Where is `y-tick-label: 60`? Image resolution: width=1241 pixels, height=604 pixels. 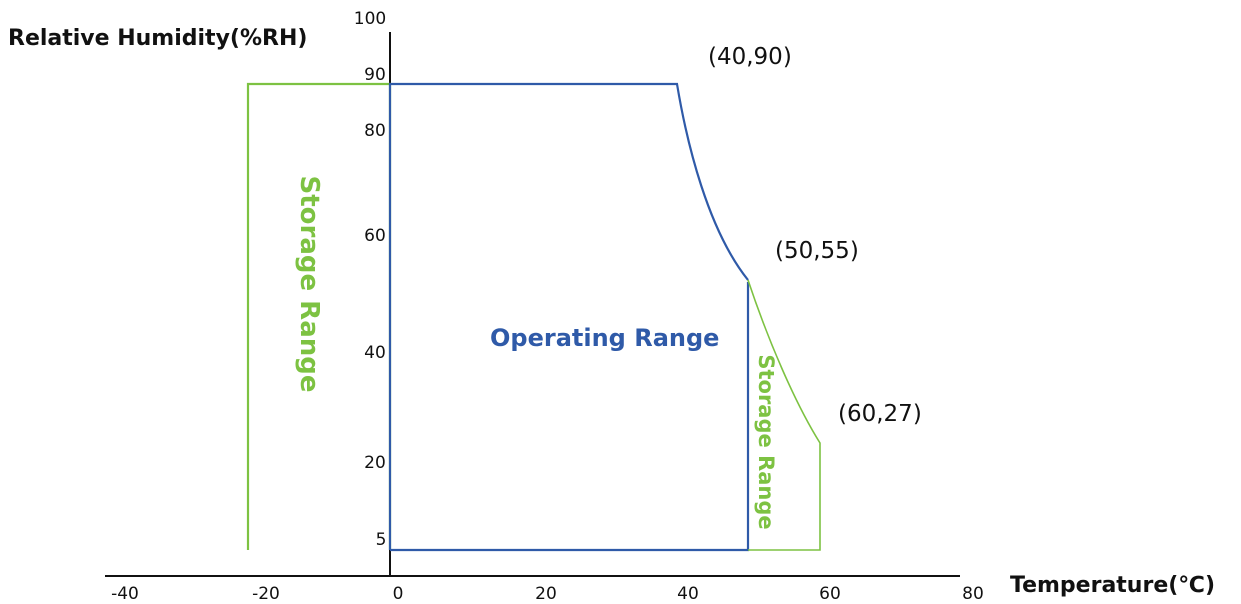
y-tick-label: 60 is located at coordinates (375, 236).